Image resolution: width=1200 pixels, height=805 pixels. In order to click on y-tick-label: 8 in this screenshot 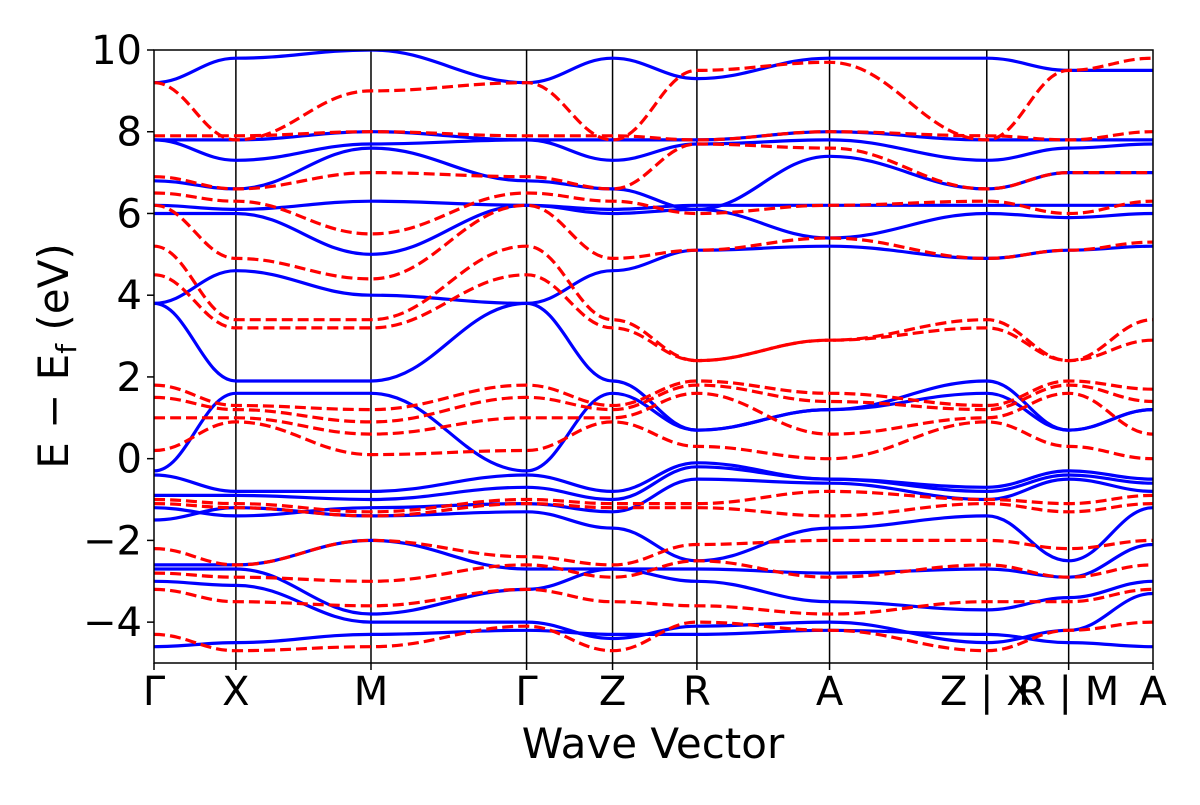, I will do `click(129, 133)`.